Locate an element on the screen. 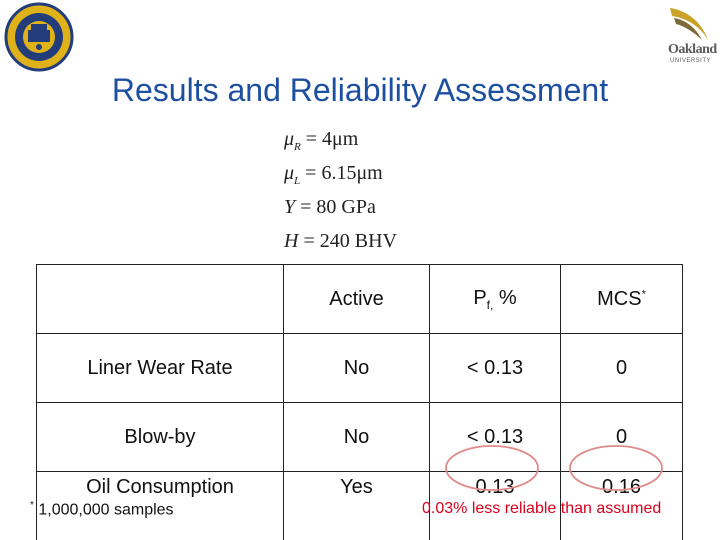  header-active: Active is located at coordinates (356, 299).